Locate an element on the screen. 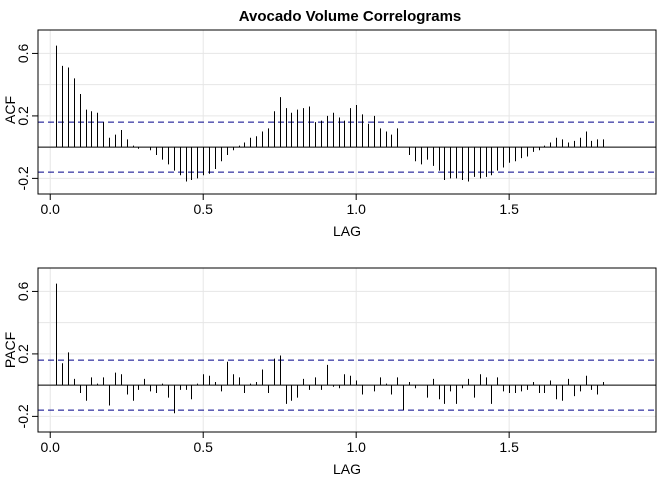 The image size is (672, 480). pacf-confidence-bounds is located at coordinates (347, 385).